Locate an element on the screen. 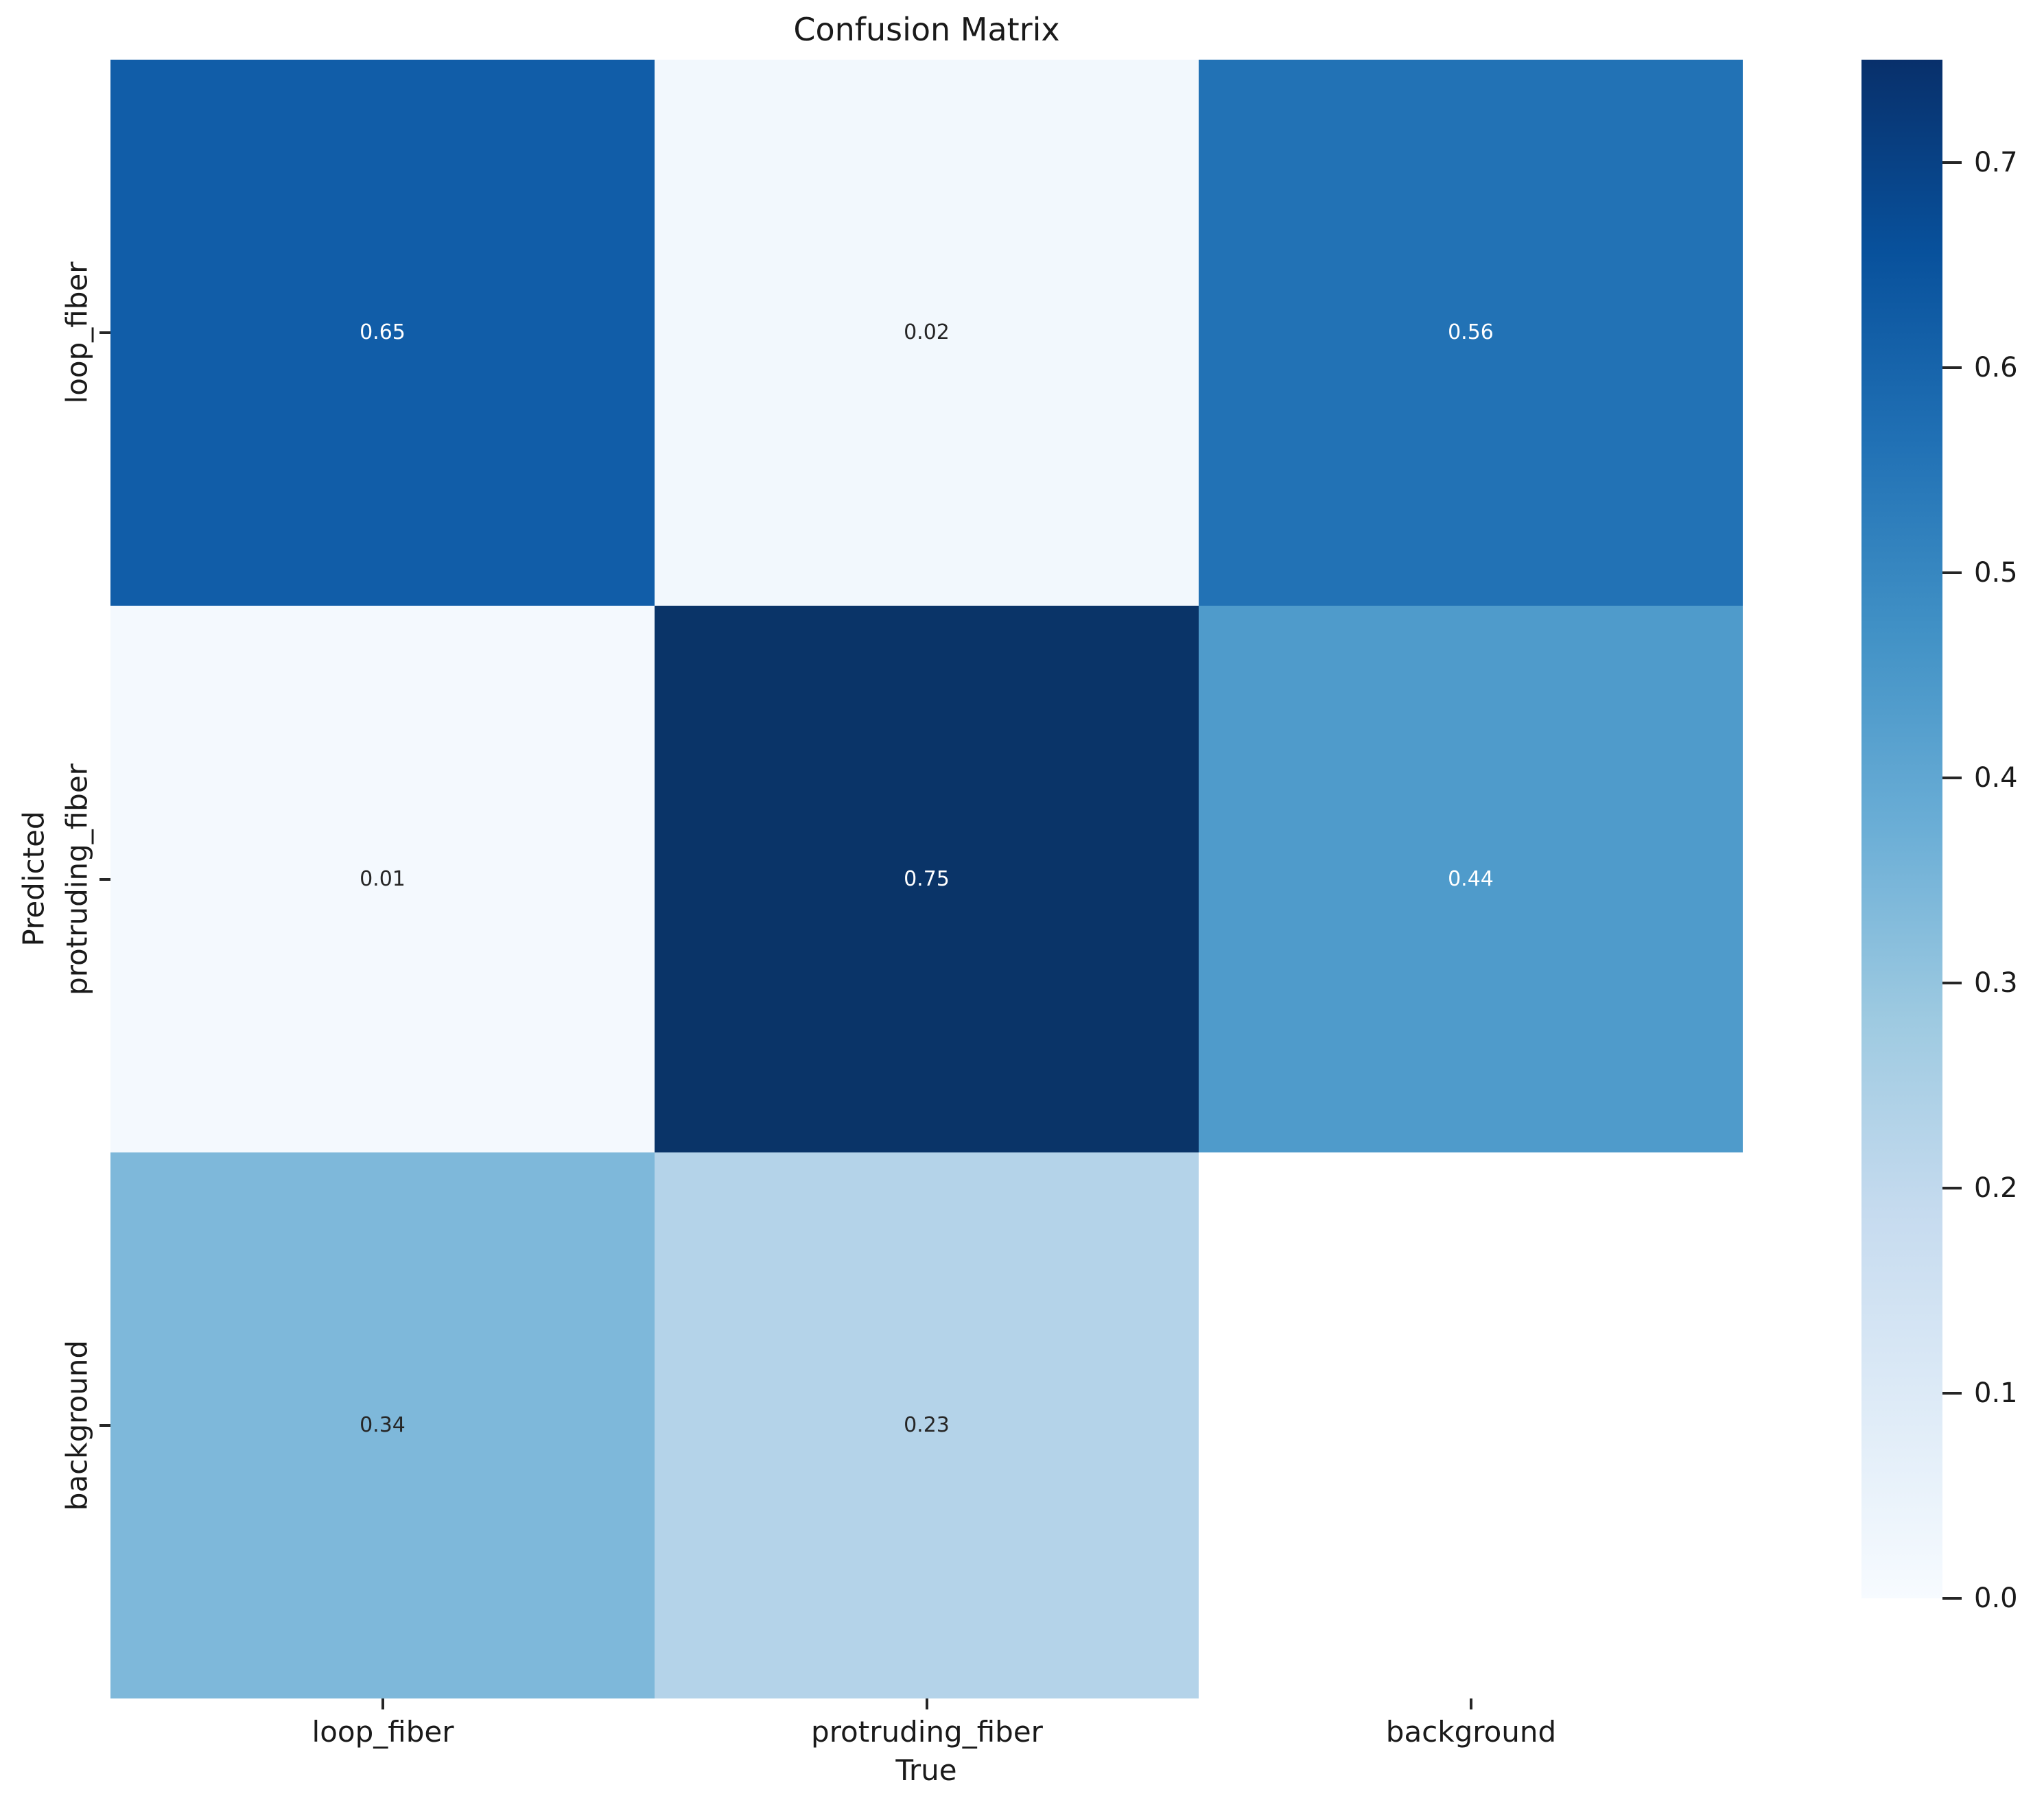  x-tick-label-background: background is located at coordinates (1471, 1732).